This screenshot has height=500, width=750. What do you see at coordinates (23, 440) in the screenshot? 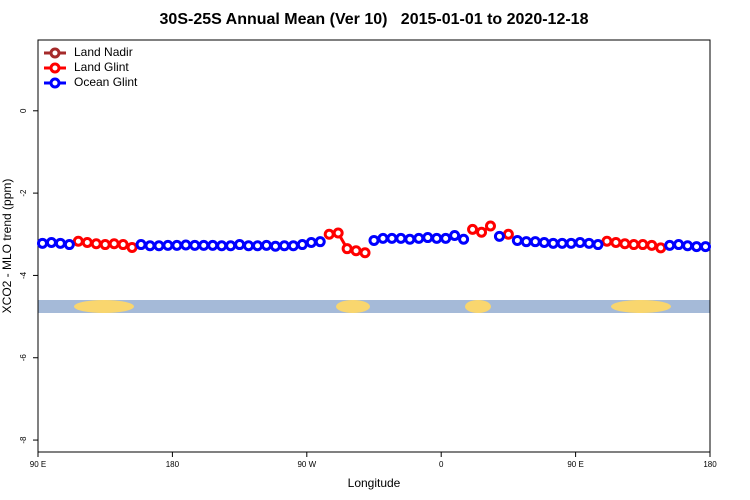
I see `y-tick-label: -8` at bounding box center [23, 440].